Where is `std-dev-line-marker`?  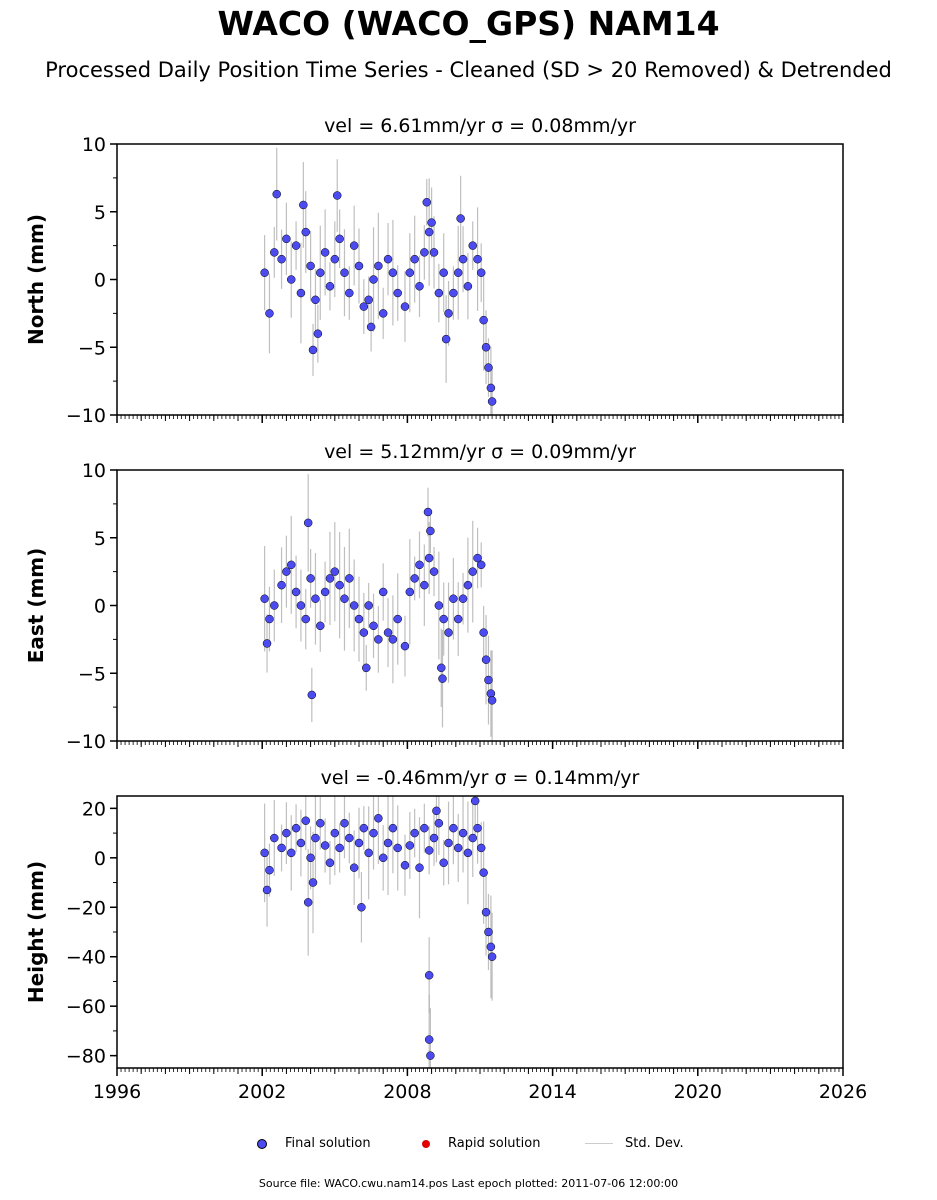
std-dev-line-marker is located at coordinates (599, 1143).